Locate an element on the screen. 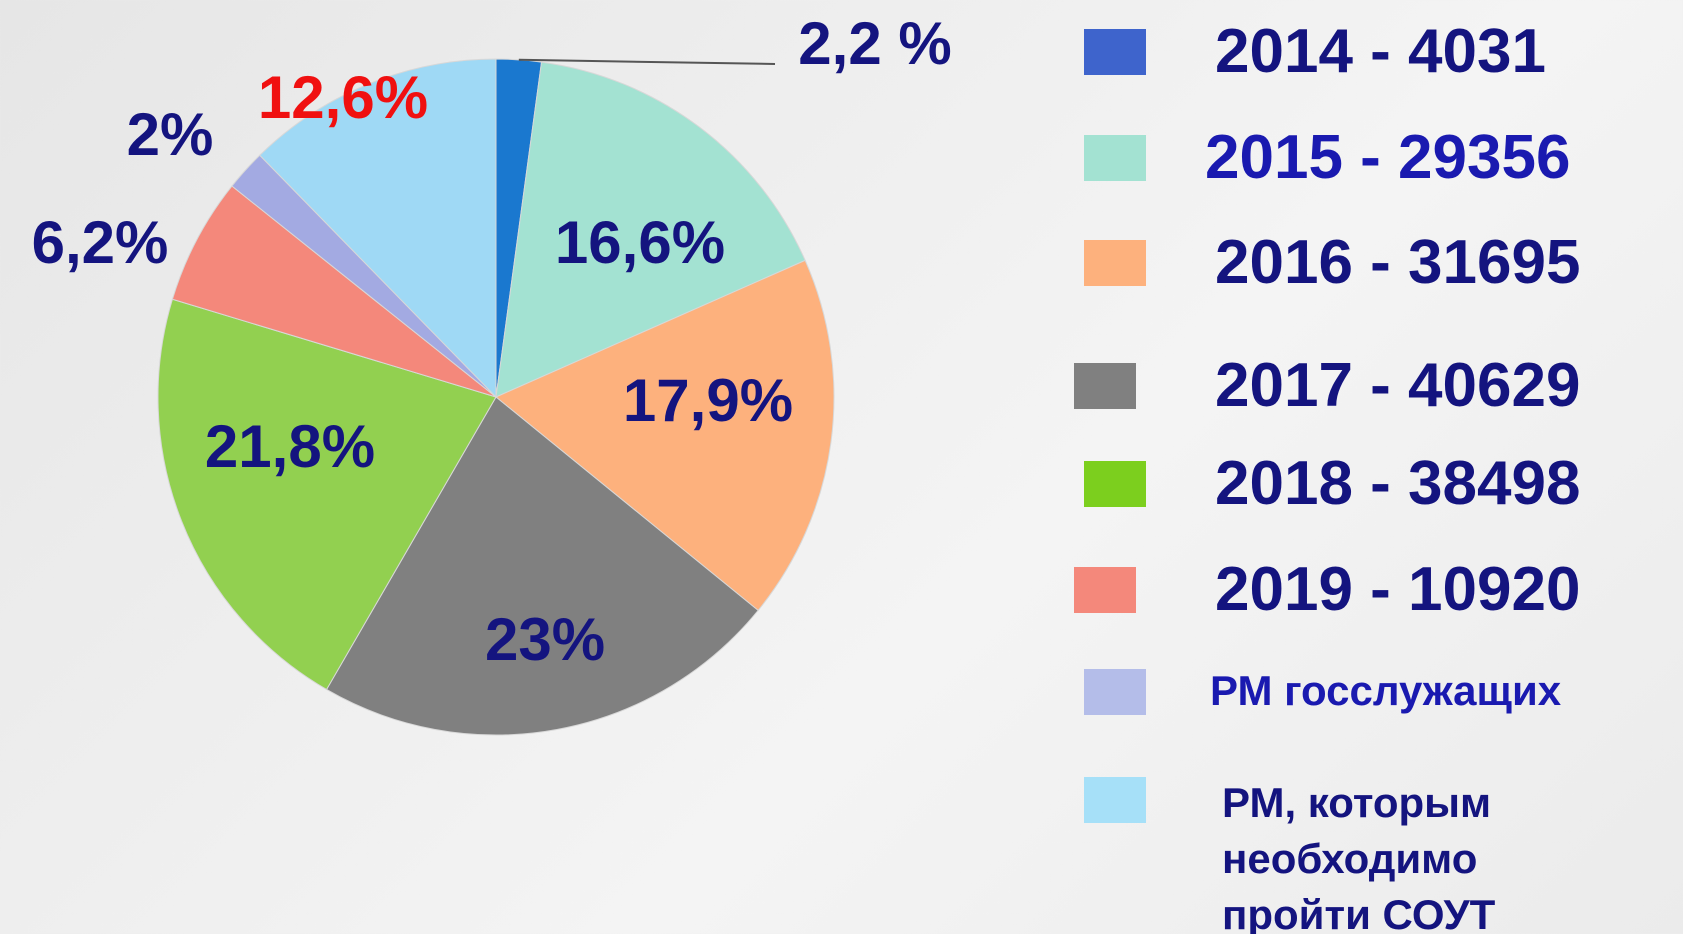 This screenshot has width=1683, height=934. legend-label: РМ госслужащих is located at coordinates (1386, 690).